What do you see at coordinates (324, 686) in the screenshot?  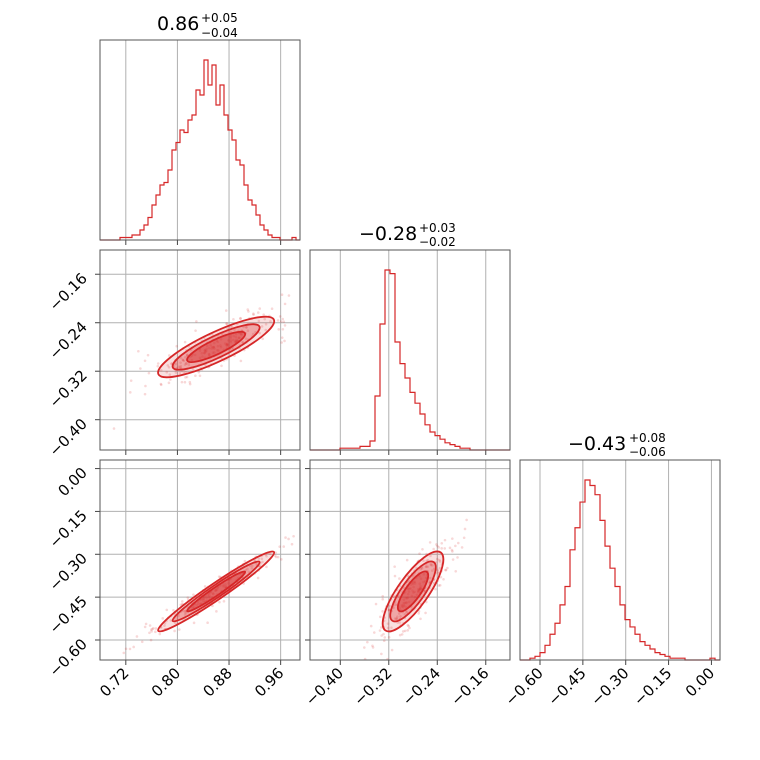 I see `x-tick-label: −0.40` at bounding box center [324, 686].